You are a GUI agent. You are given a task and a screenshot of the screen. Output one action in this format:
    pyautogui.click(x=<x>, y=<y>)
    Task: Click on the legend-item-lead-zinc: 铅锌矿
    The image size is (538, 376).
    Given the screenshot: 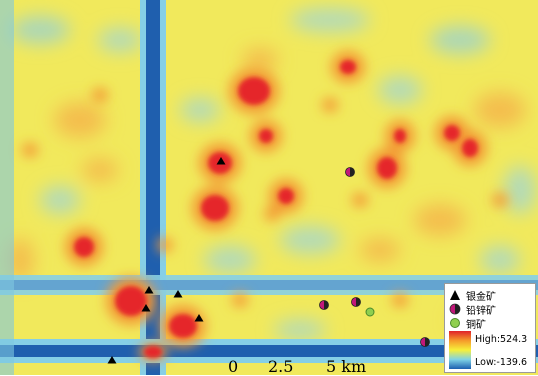 What is the action you would take?
    pyautogui.click(x=472, y=309)
    